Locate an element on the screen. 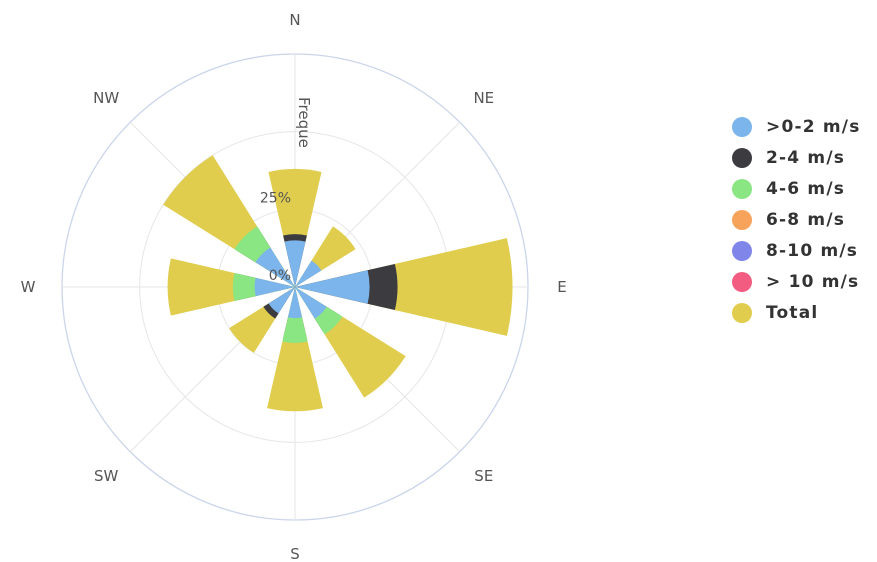 This screenshot has width=877, height=562. direction-label: N is located at coordinates (294, 20).